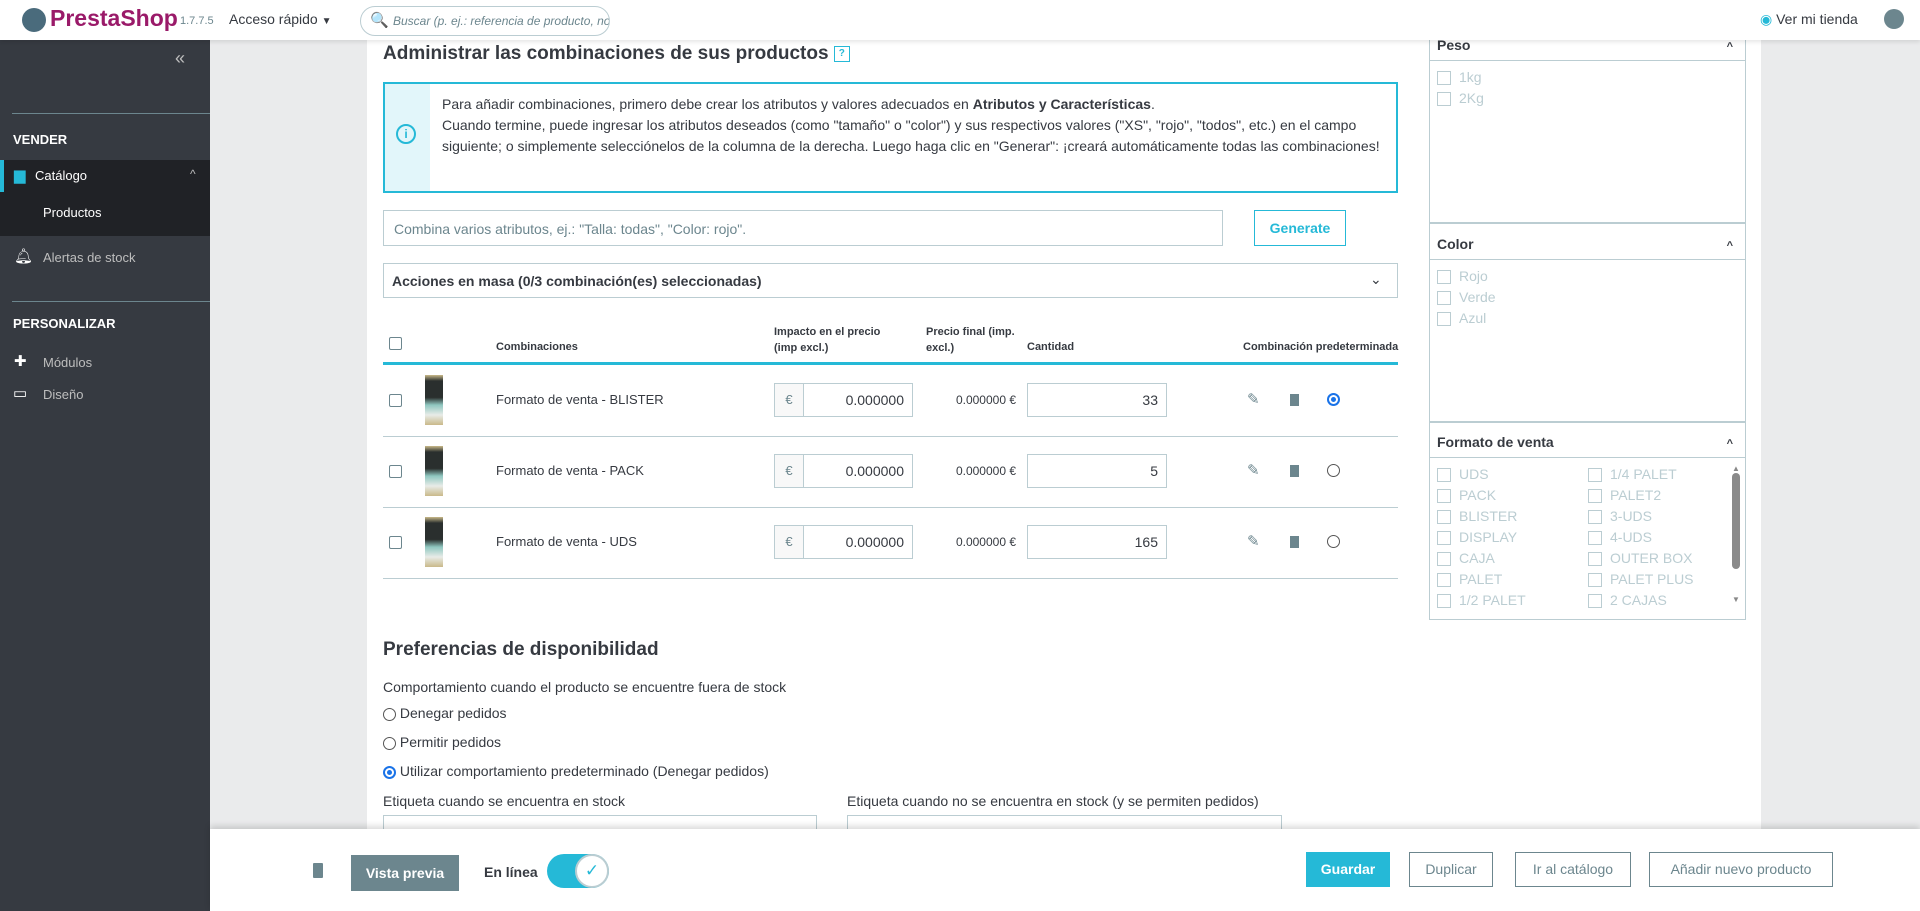 Image resolution: width=1920 pixels, height=911 pixels. I want to click on combination-name: Formato de venta - PACK, so click(570, 470).